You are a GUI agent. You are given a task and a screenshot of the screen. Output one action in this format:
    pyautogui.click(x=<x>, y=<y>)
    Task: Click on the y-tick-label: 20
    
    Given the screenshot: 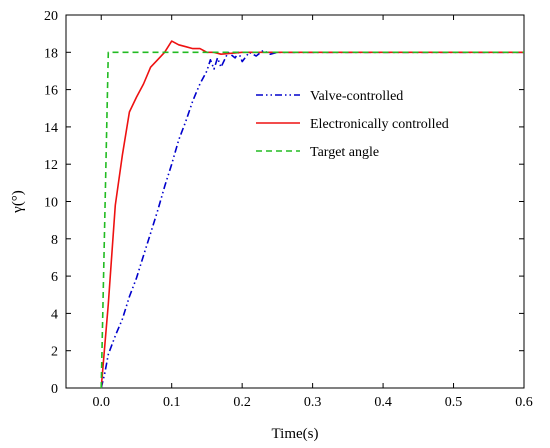 What is the action you would take?
    pyautogui.click(x=51, y=16)
    